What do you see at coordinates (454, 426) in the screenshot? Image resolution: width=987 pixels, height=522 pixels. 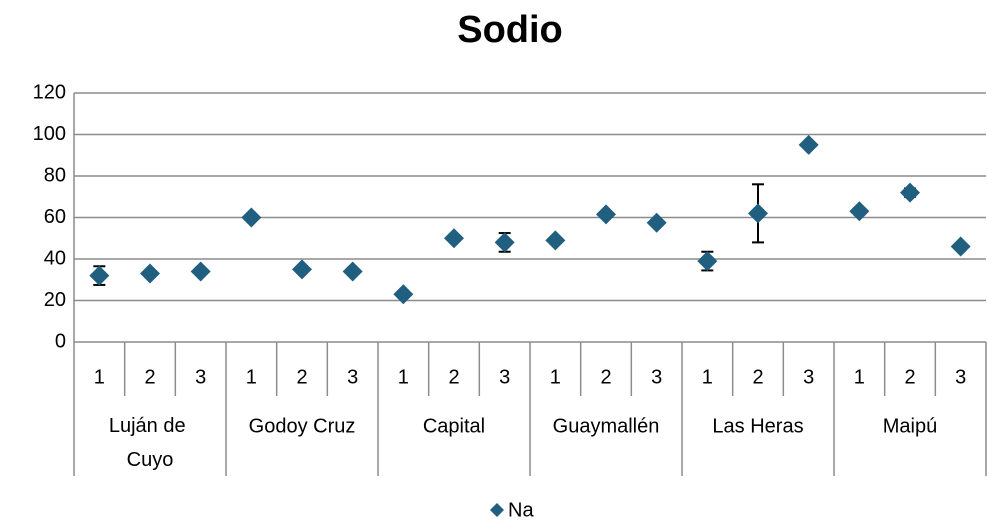 I see `group-label: Capital` at bounding box center [454, 426].